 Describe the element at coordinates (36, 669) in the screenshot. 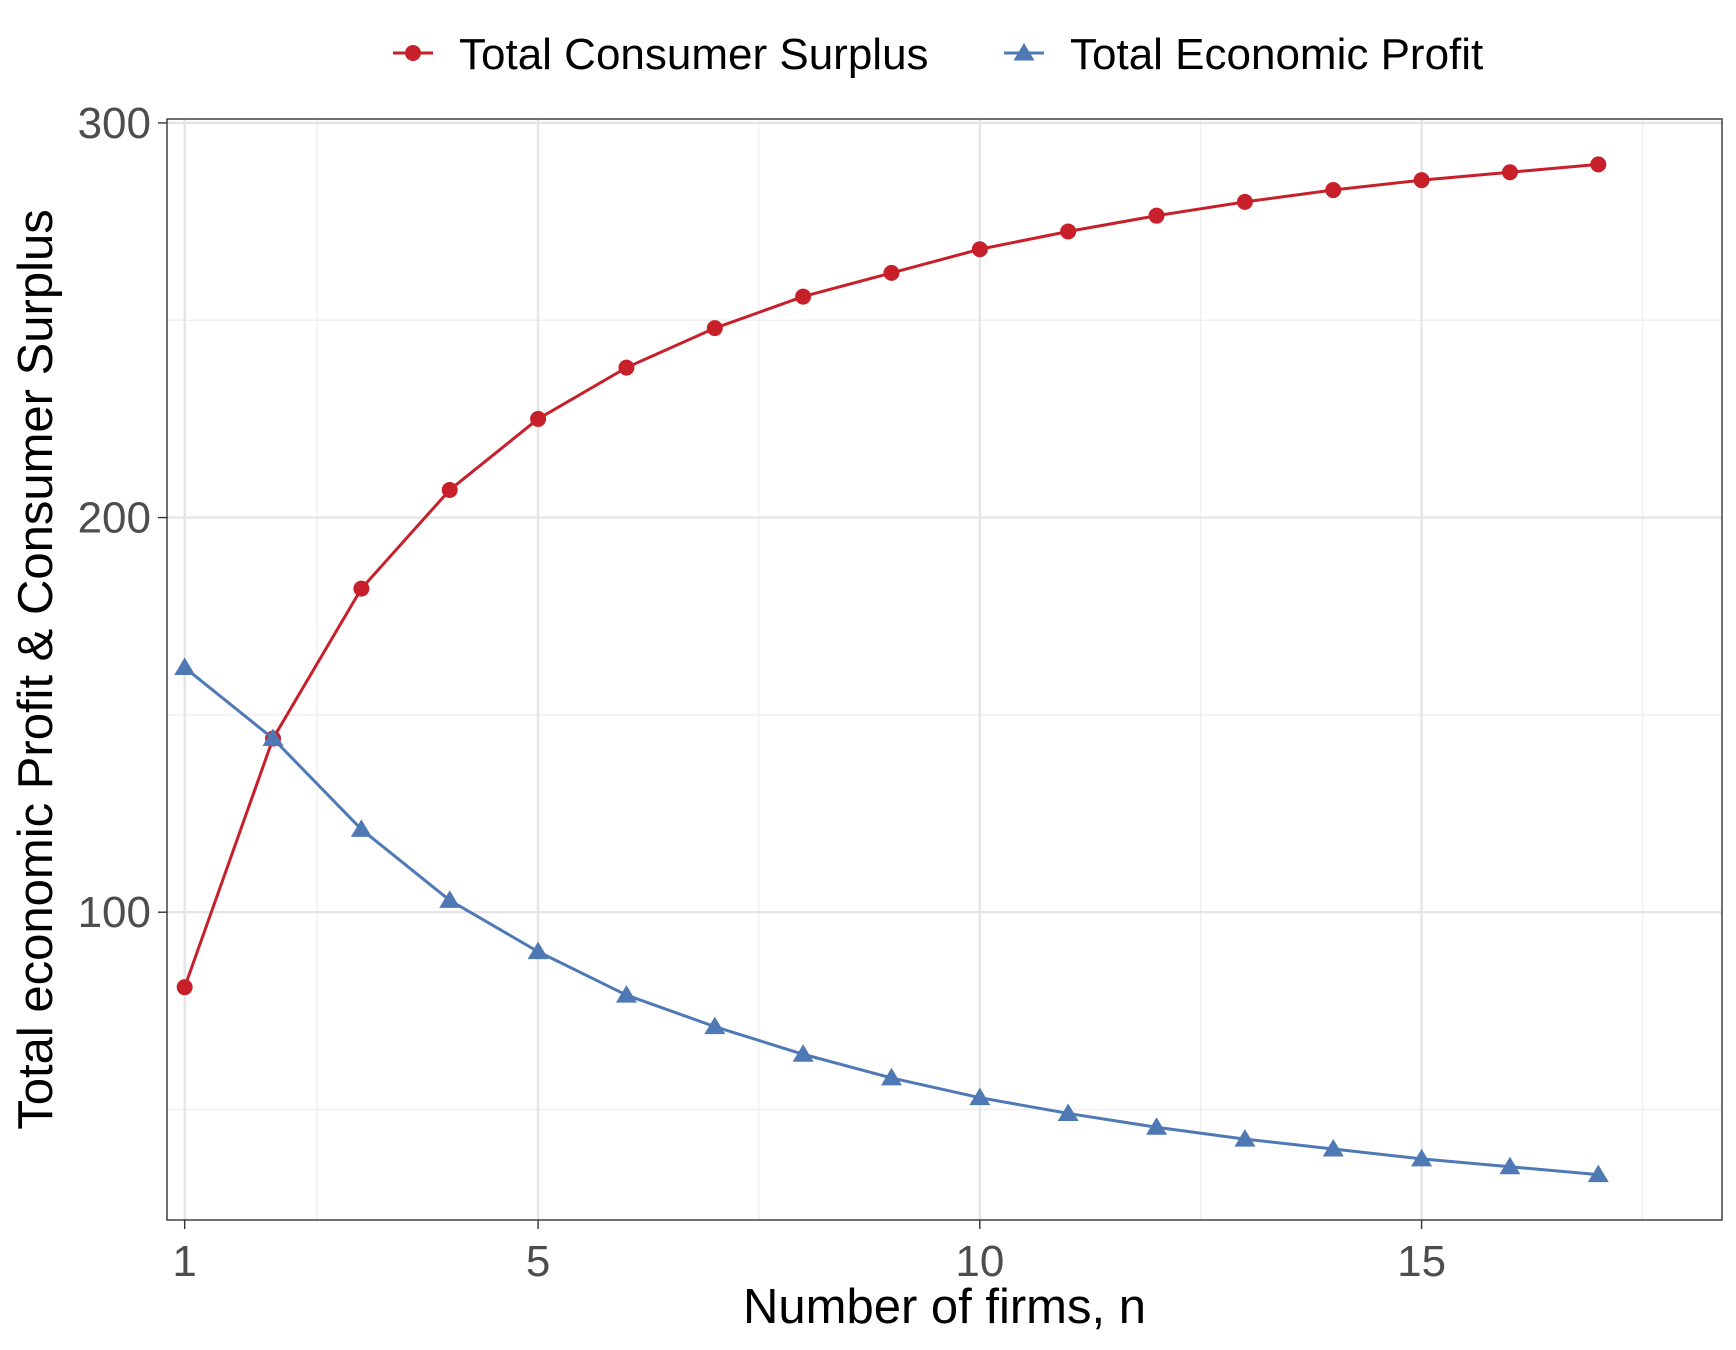

I see `y-axis-title: Total economic Profit & Consumer Surplus` at that location.